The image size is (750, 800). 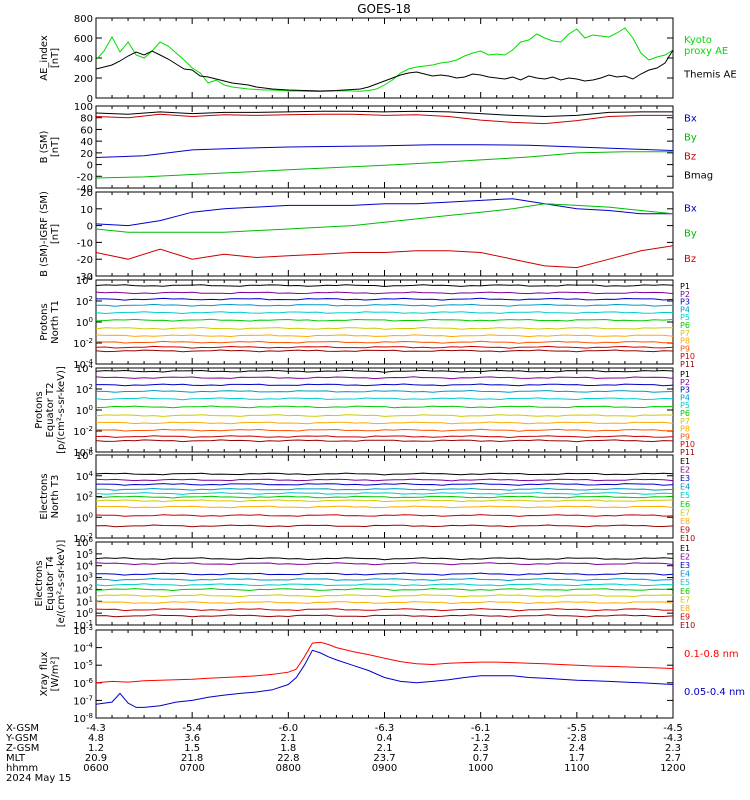 What do you see at coordinates (83, 19) in the screenshot?
I see `y-tick-label: 800` at bounding box center [83, 19].